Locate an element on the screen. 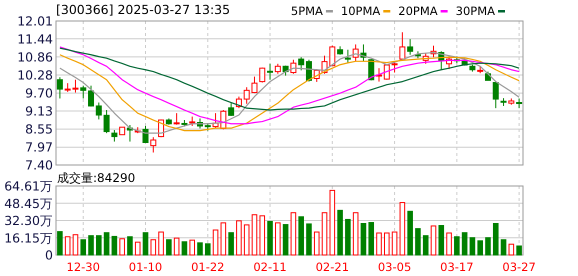 Image resolution: width=578 pixels, height=276 pixels. y-tick-label: 48.45万 is located at coordinates (28, 203).